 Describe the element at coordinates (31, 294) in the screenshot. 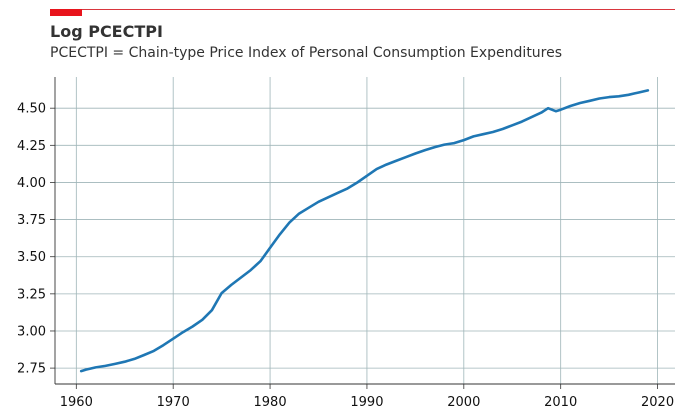

I see `y-tick-label: 3.25` at that location.